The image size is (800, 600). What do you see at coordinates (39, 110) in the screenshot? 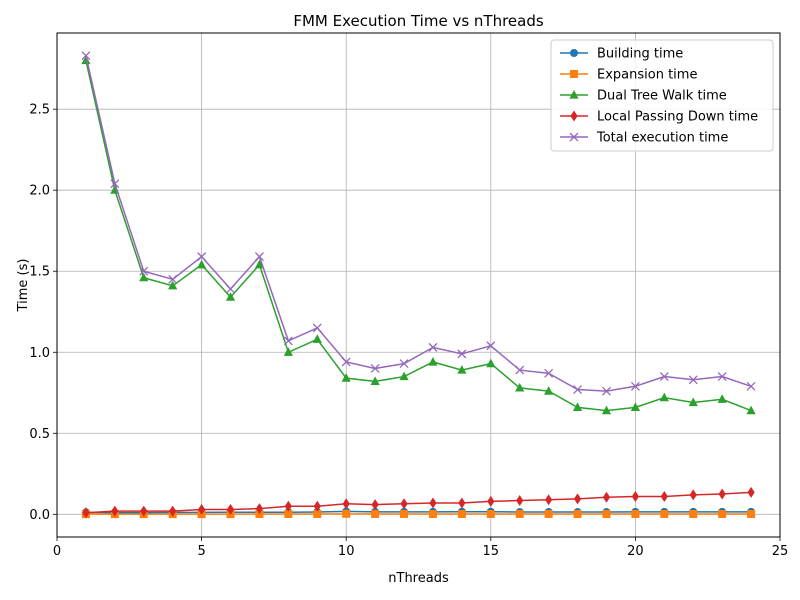
I see `y-tick-label: 2.5` at bounding box center [39, 110].